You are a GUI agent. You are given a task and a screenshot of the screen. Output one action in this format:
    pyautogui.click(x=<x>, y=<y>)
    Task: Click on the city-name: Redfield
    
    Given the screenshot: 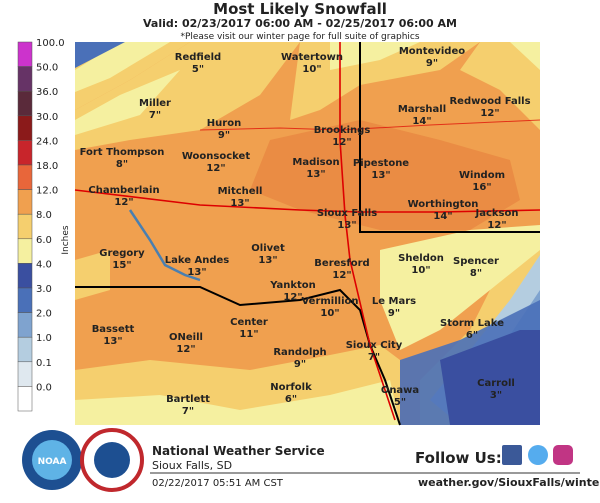 What is the action you would take?
    pyautogui.click(x=198, y=57)
    